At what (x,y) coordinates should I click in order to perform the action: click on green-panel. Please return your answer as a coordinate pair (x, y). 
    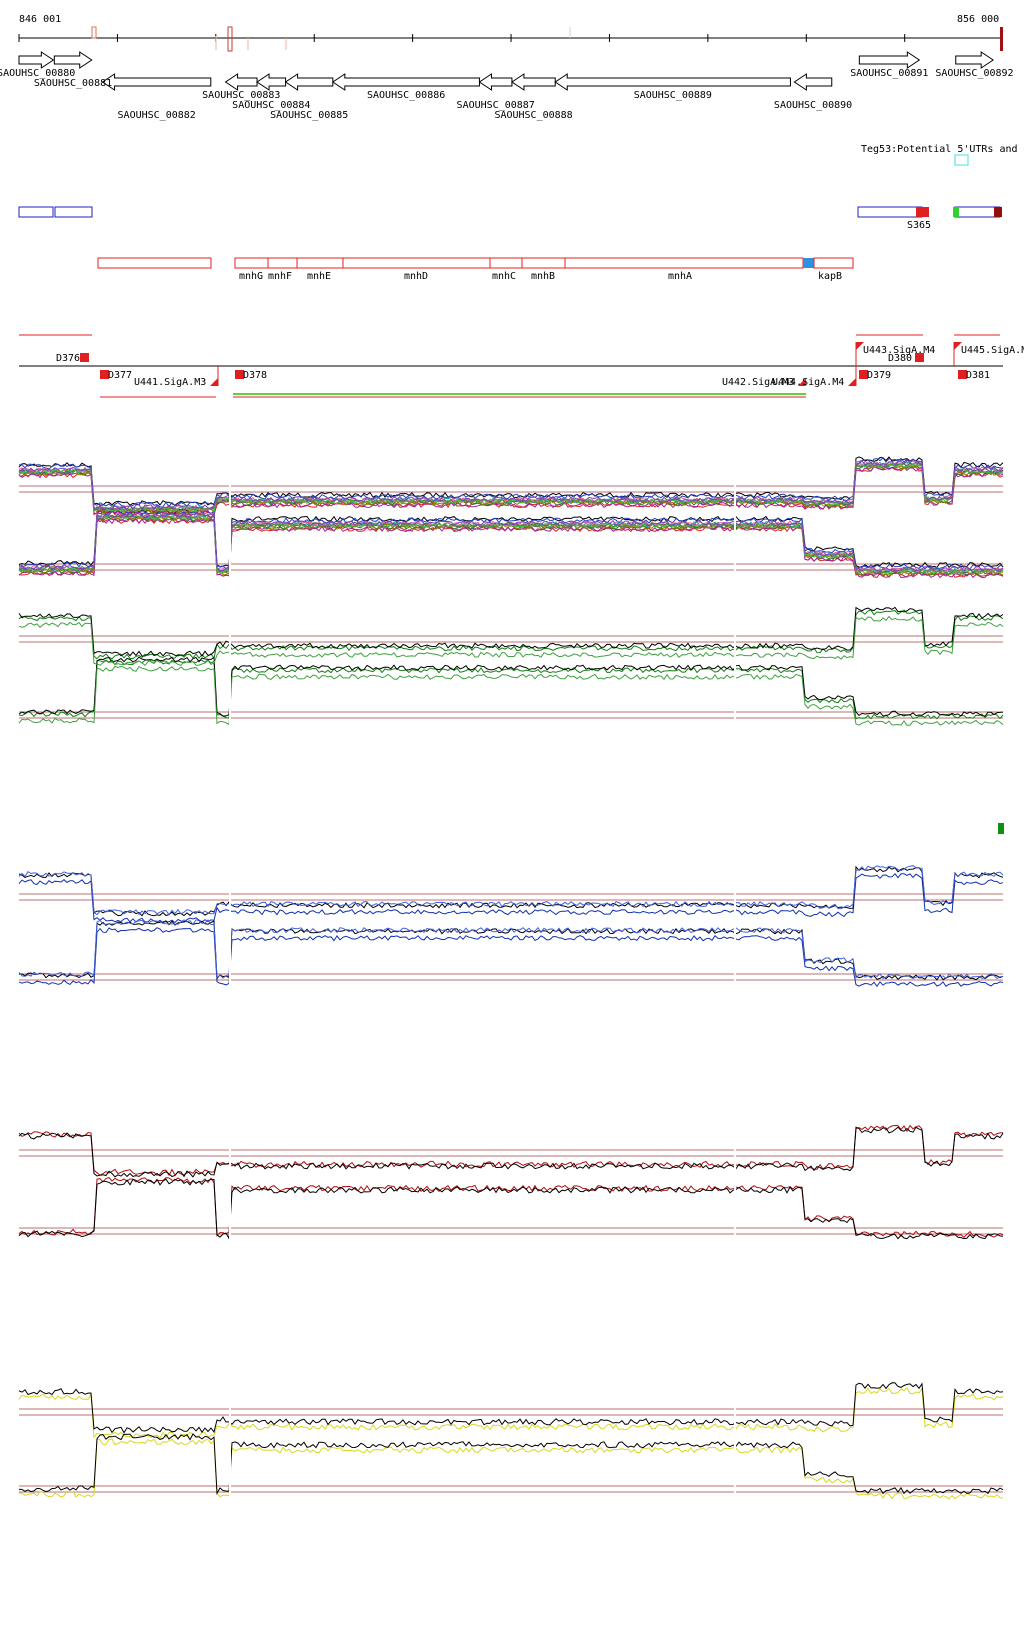
    Looking at the image, I should click on (511, 670).